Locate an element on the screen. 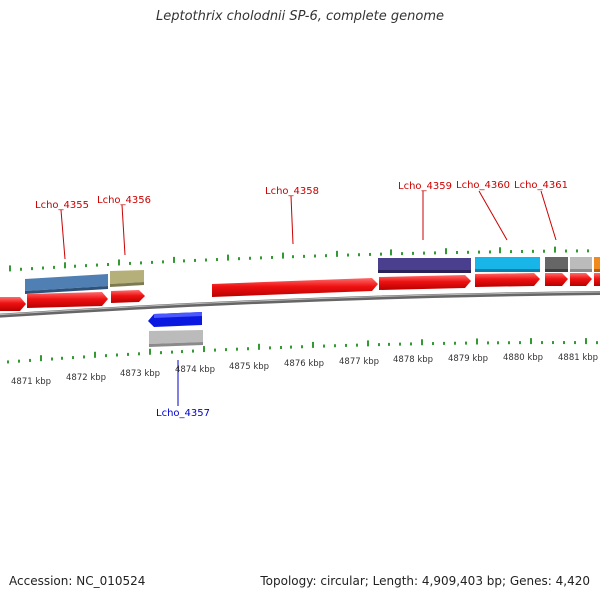  kbp-label: 4880 kbp is located at coordinates (523, 358).